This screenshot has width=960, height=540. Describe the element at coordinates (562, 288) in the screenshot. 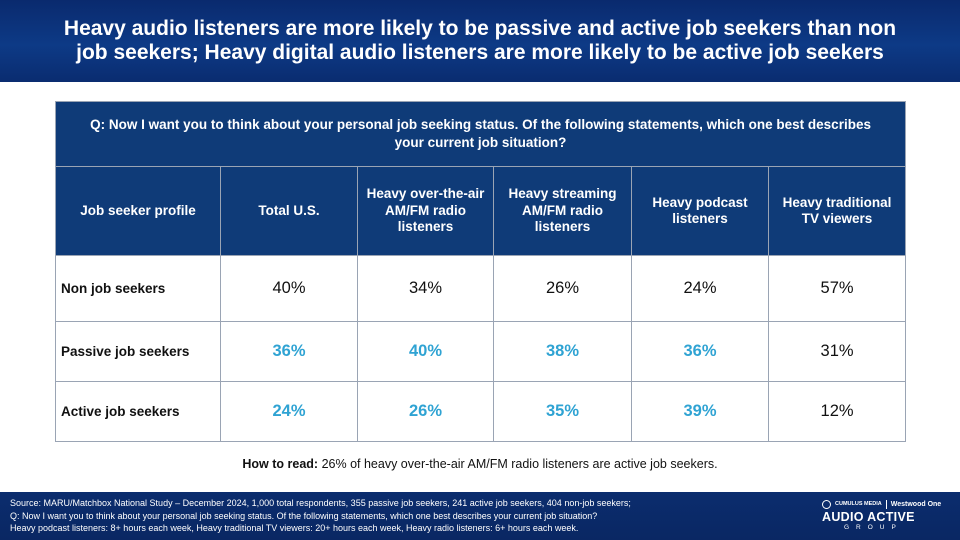

I see `cell-value: 26%` at that location.